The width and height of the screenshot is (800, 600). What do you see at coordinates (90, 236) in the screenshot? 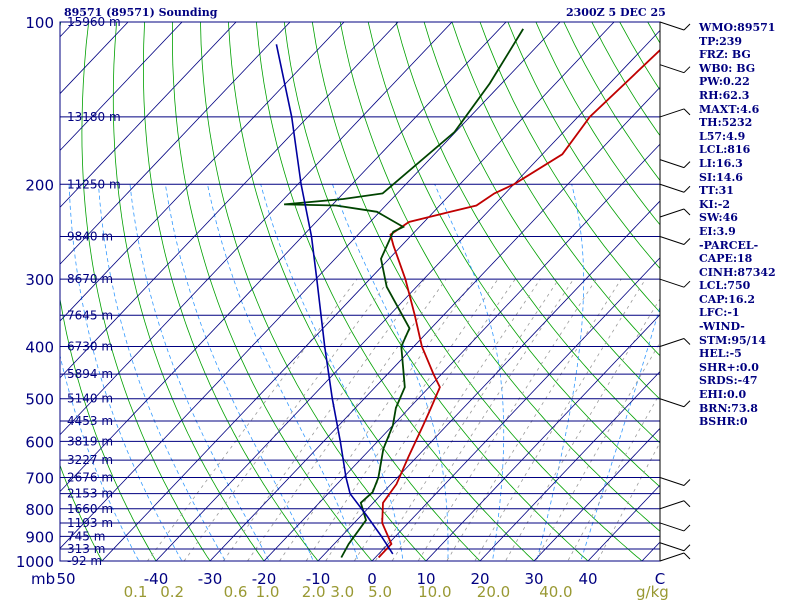
I see `height-label: 9840 m` at bounding box center [90, 236].